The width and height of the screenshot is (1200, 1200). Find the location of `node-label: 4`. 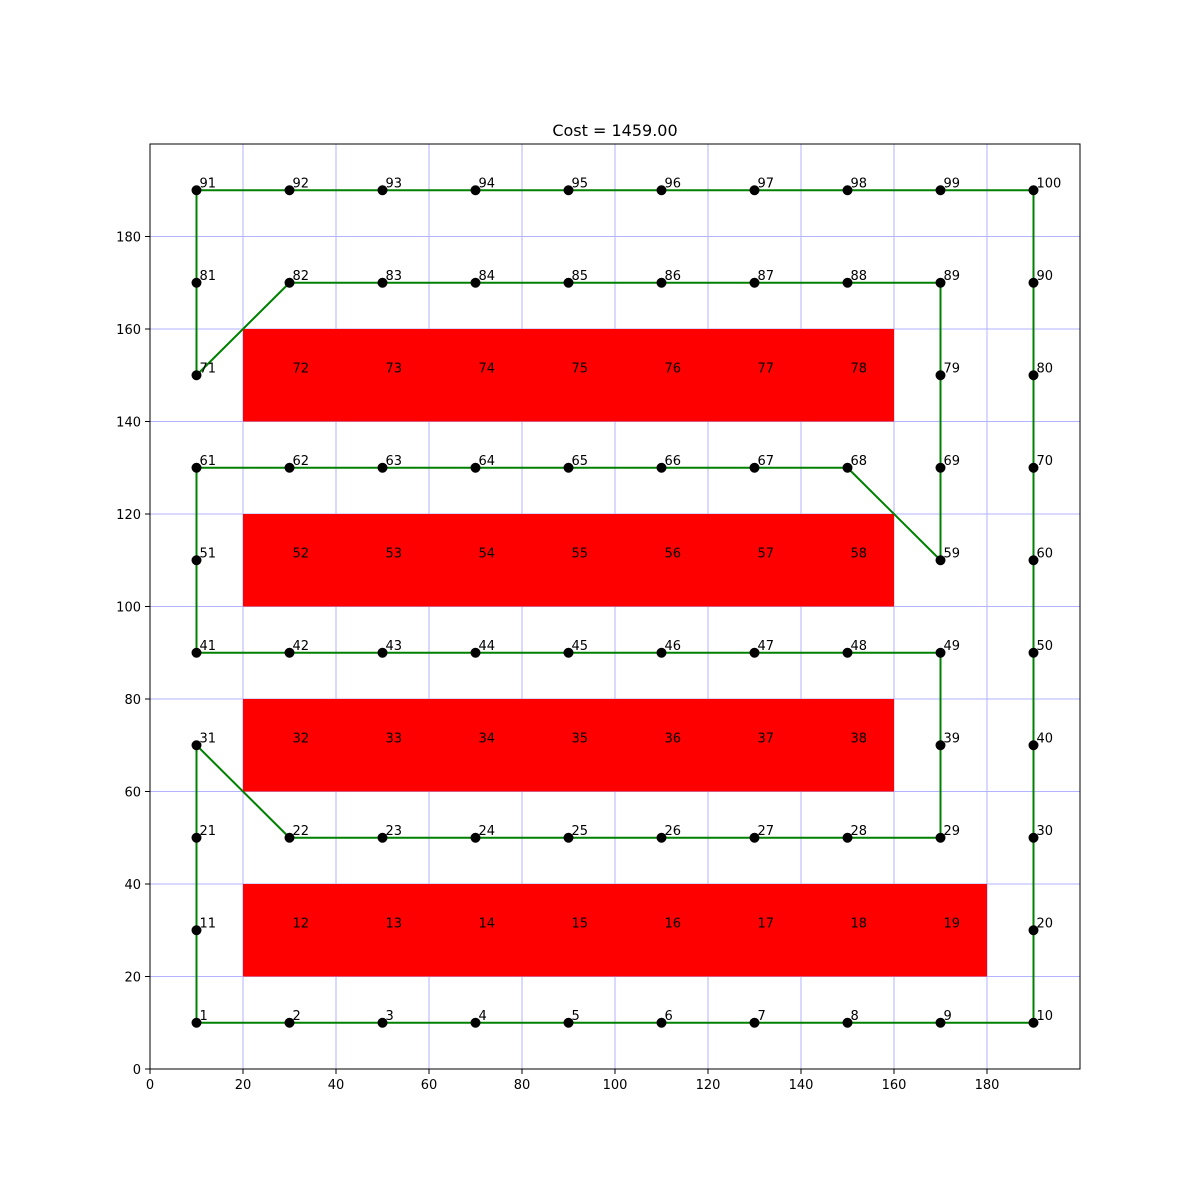

node-label: 4 is located at coordinates (483, 1016).